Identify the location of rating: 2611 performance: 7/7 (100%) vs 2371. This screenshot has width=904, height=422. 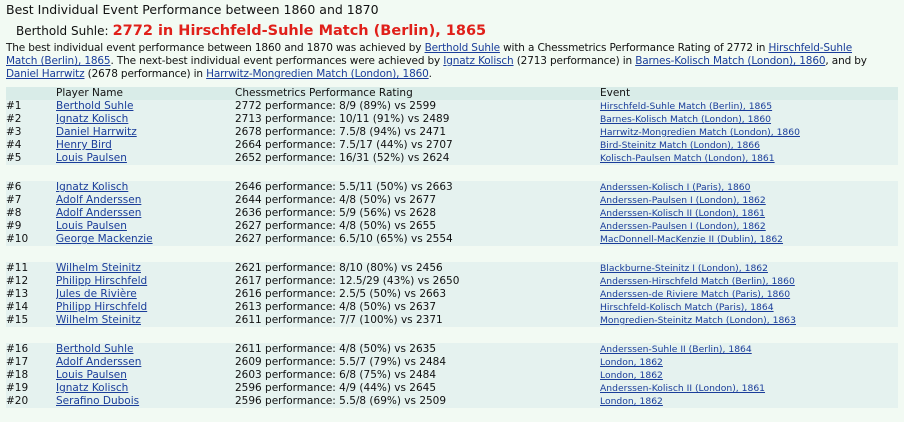
(339, 320).